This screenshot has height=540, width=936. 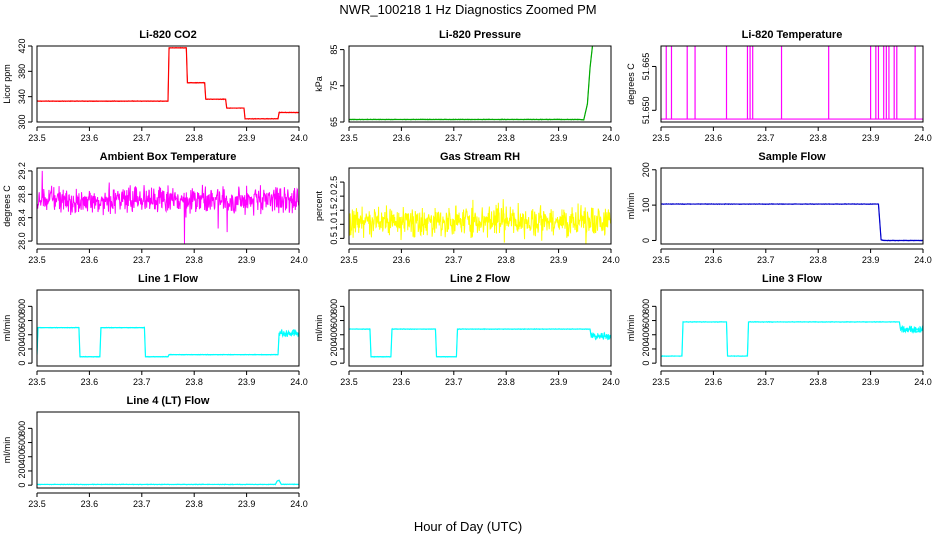 What do you see at coordinates (22, 96) in the screenshot?
I see `y-tick-label: 340` at bounding box center [22, 96].